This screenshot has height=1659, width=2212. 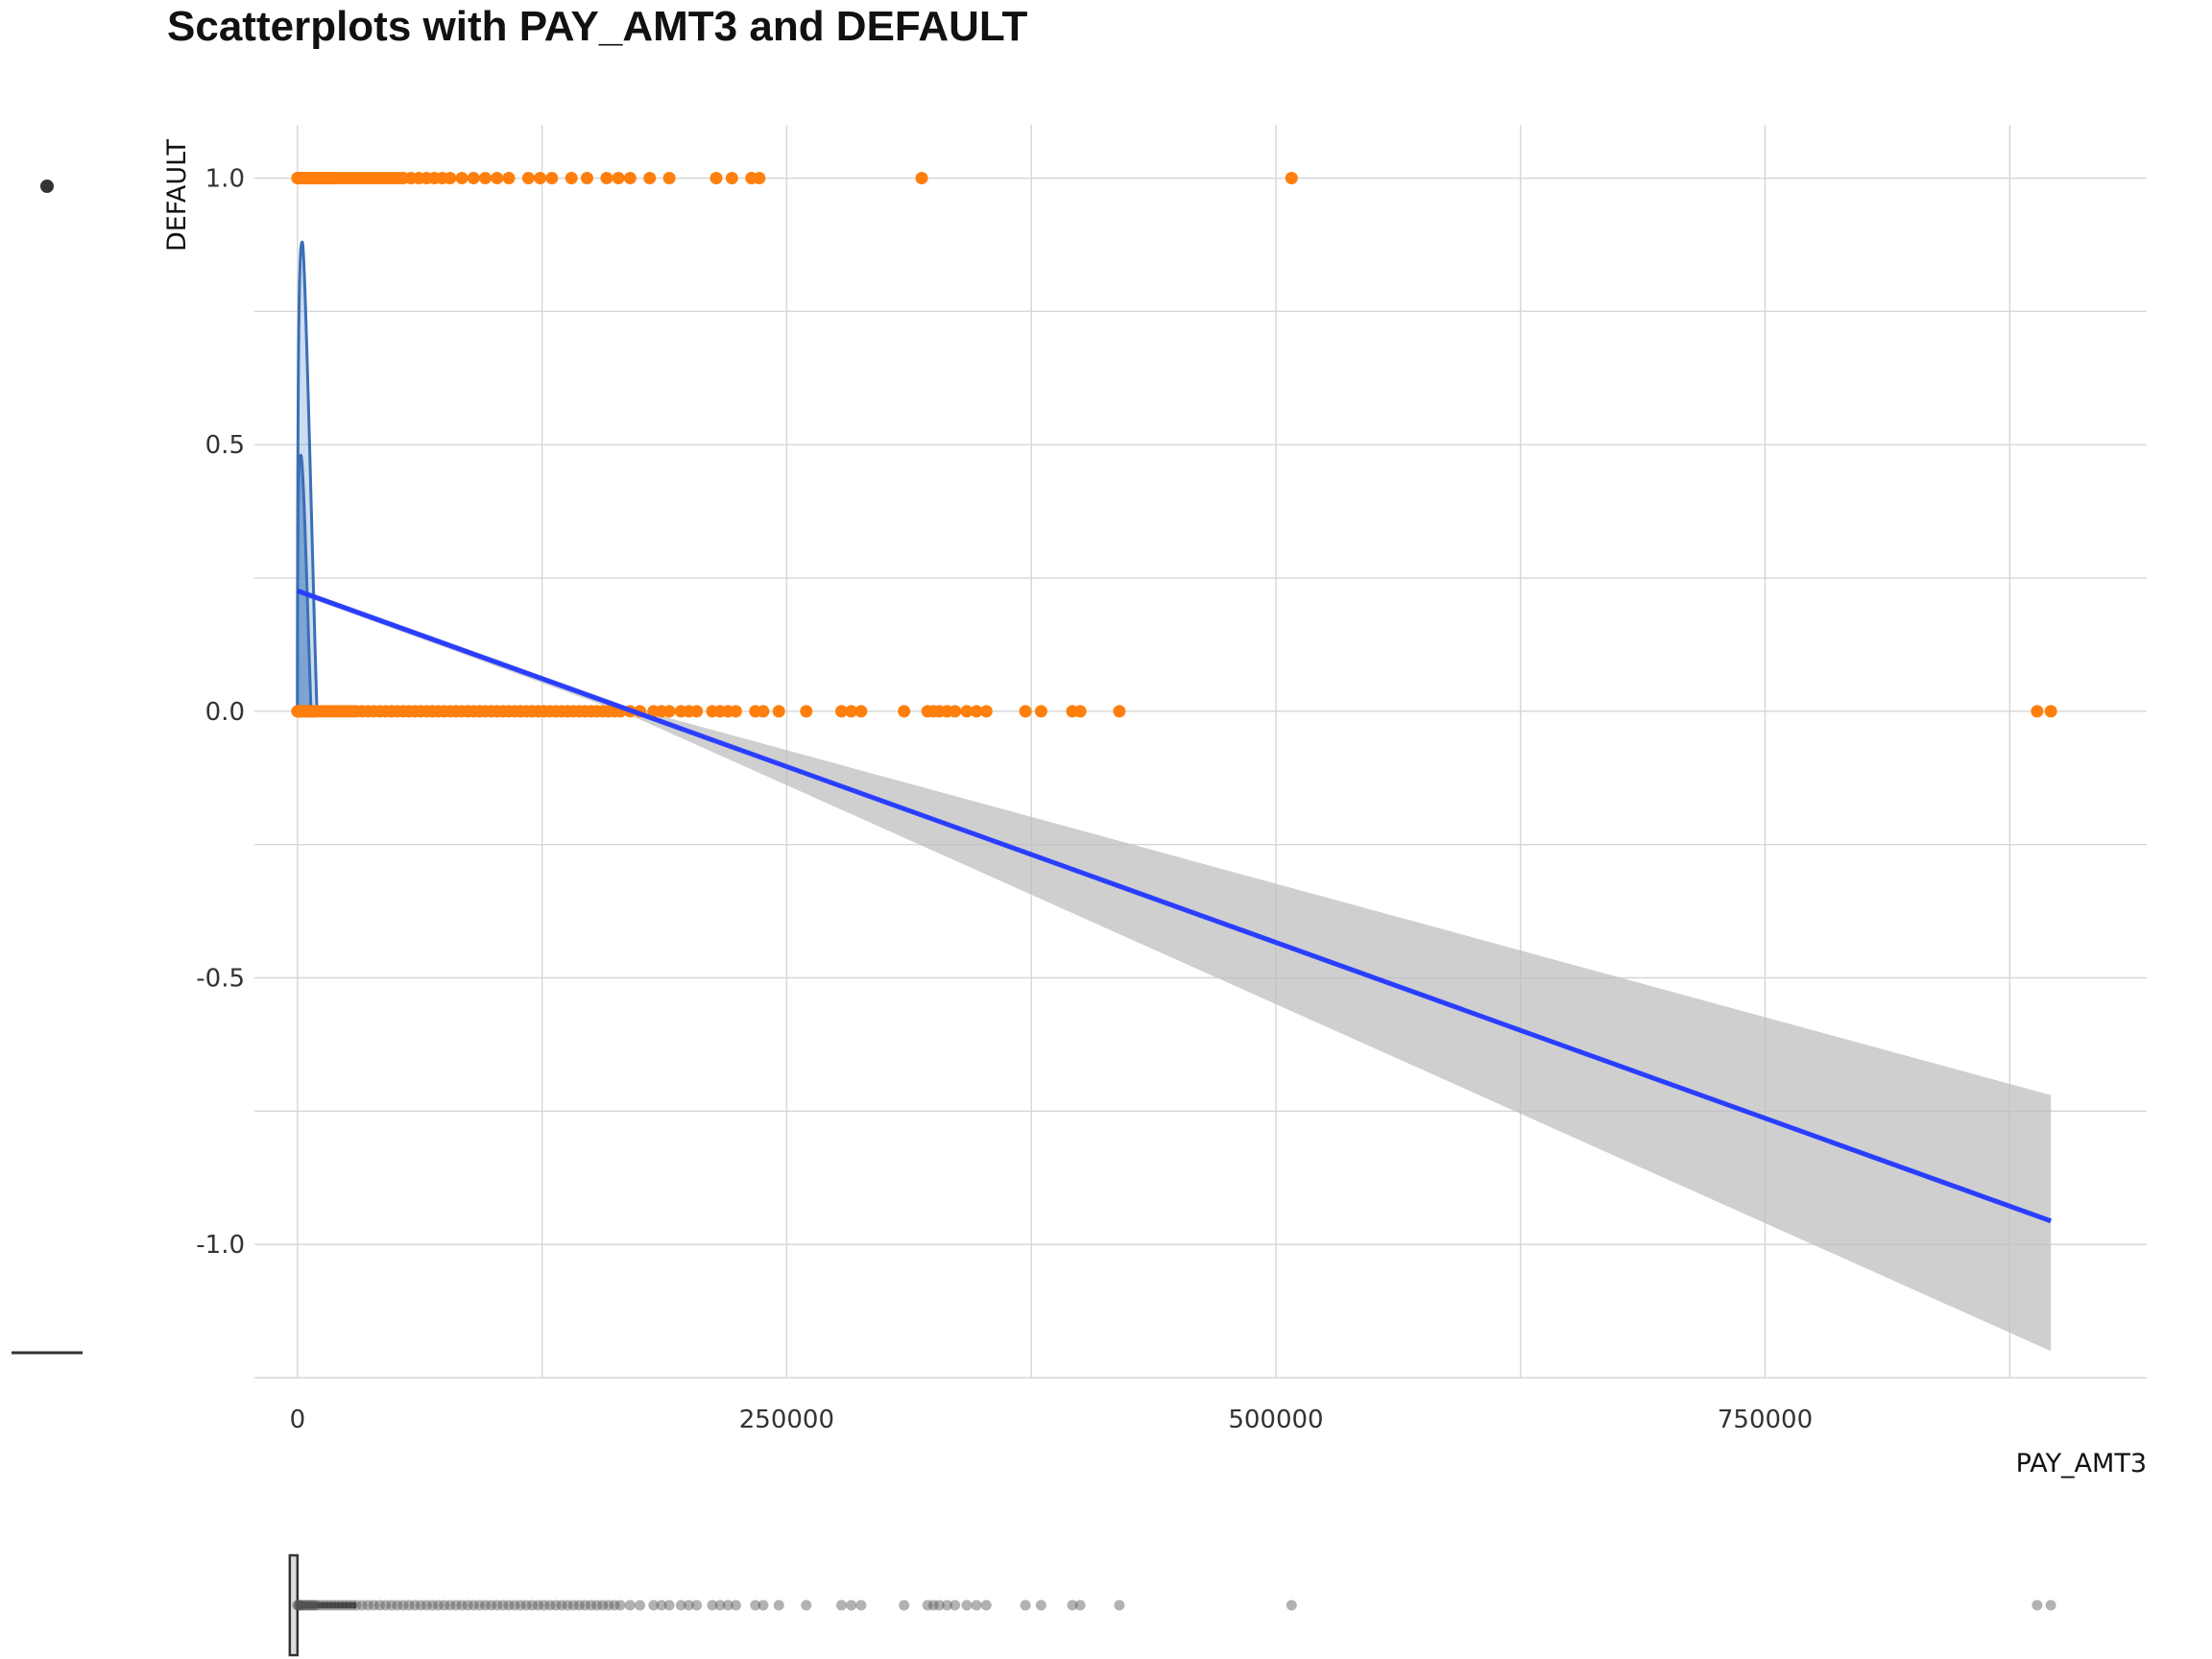 What do you see at coordinates (225, 713) in the screenshot?
I see `y-tick-label: 0.0` at bounding box center [225, 713].